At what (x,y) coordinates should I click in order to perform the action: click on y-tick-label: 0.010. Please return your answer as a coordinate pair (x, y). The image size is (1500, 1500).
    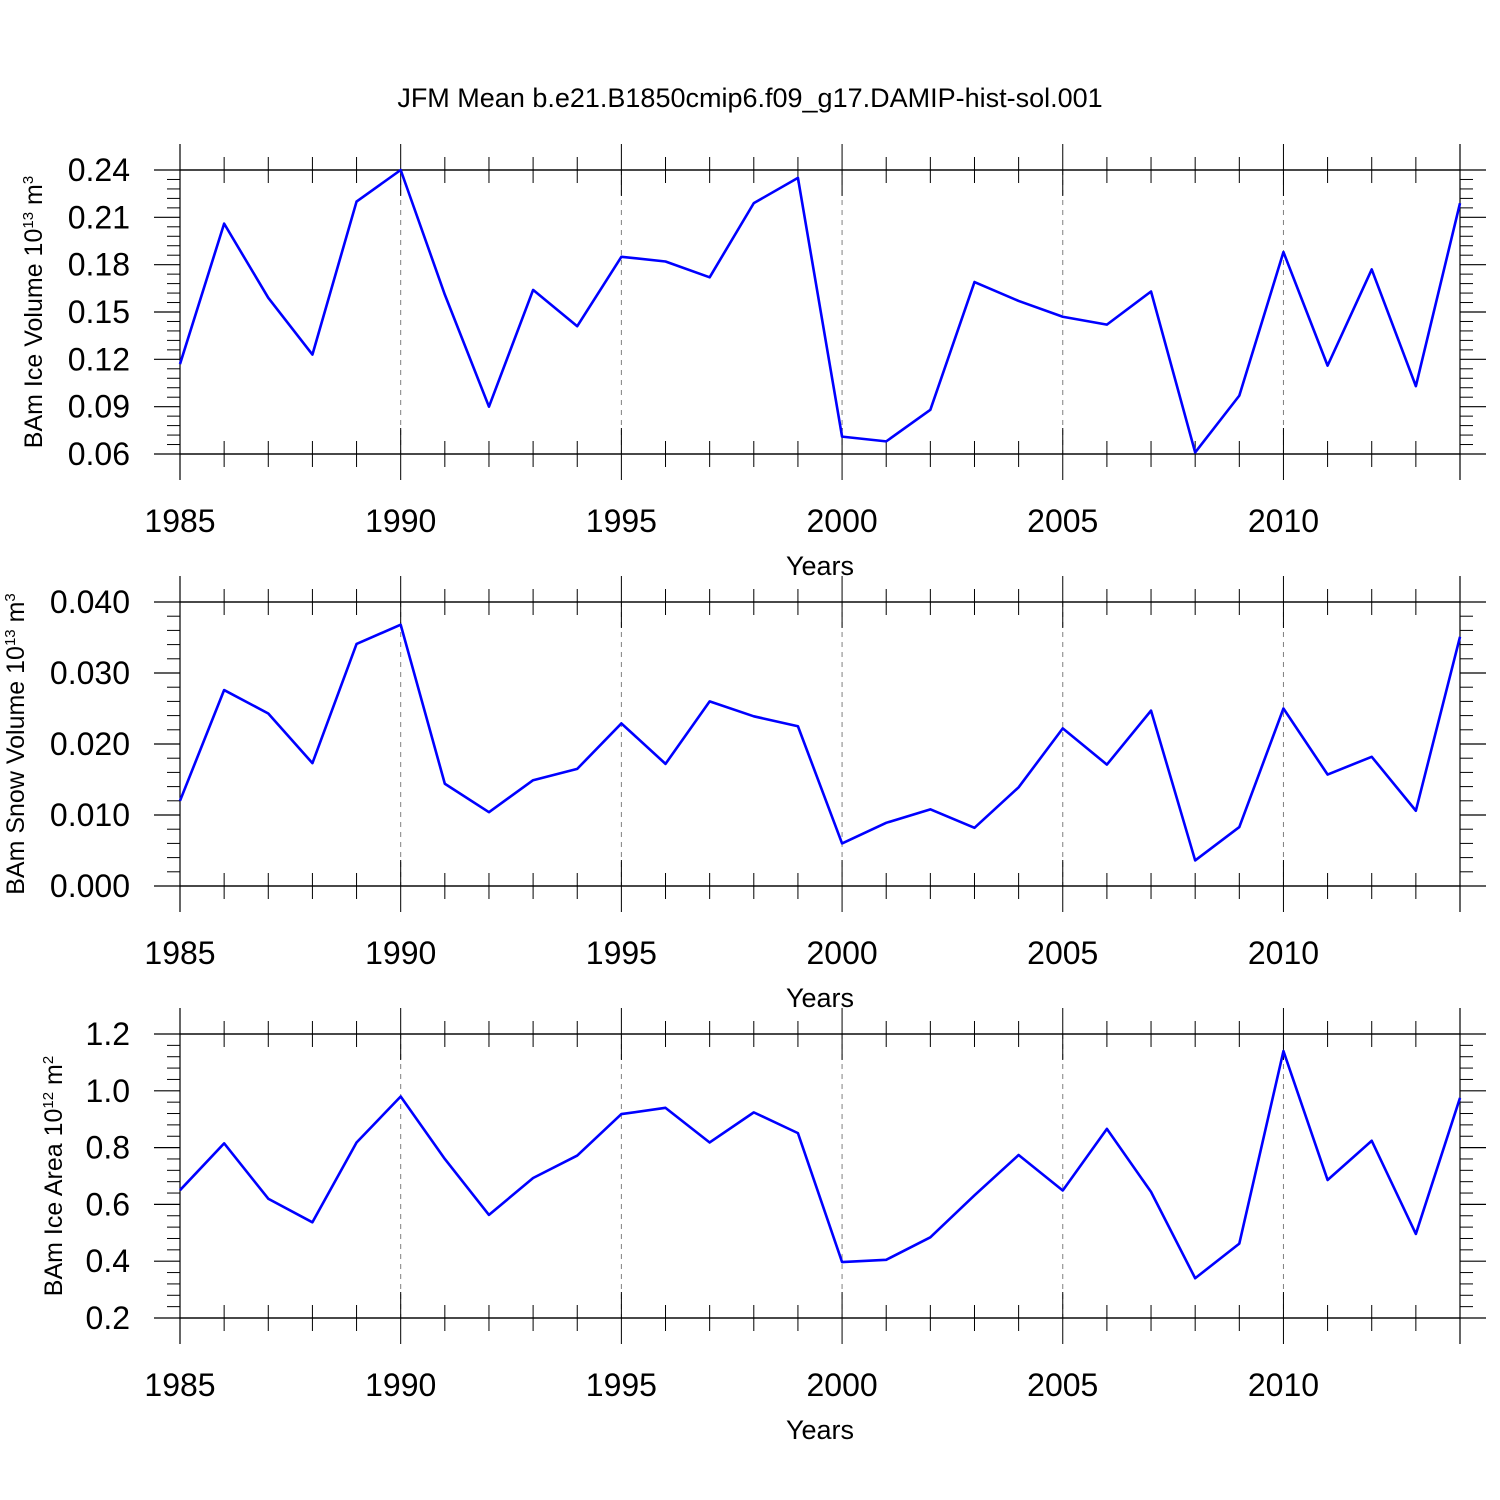
    Looking at the image, I should click on (90, 815).